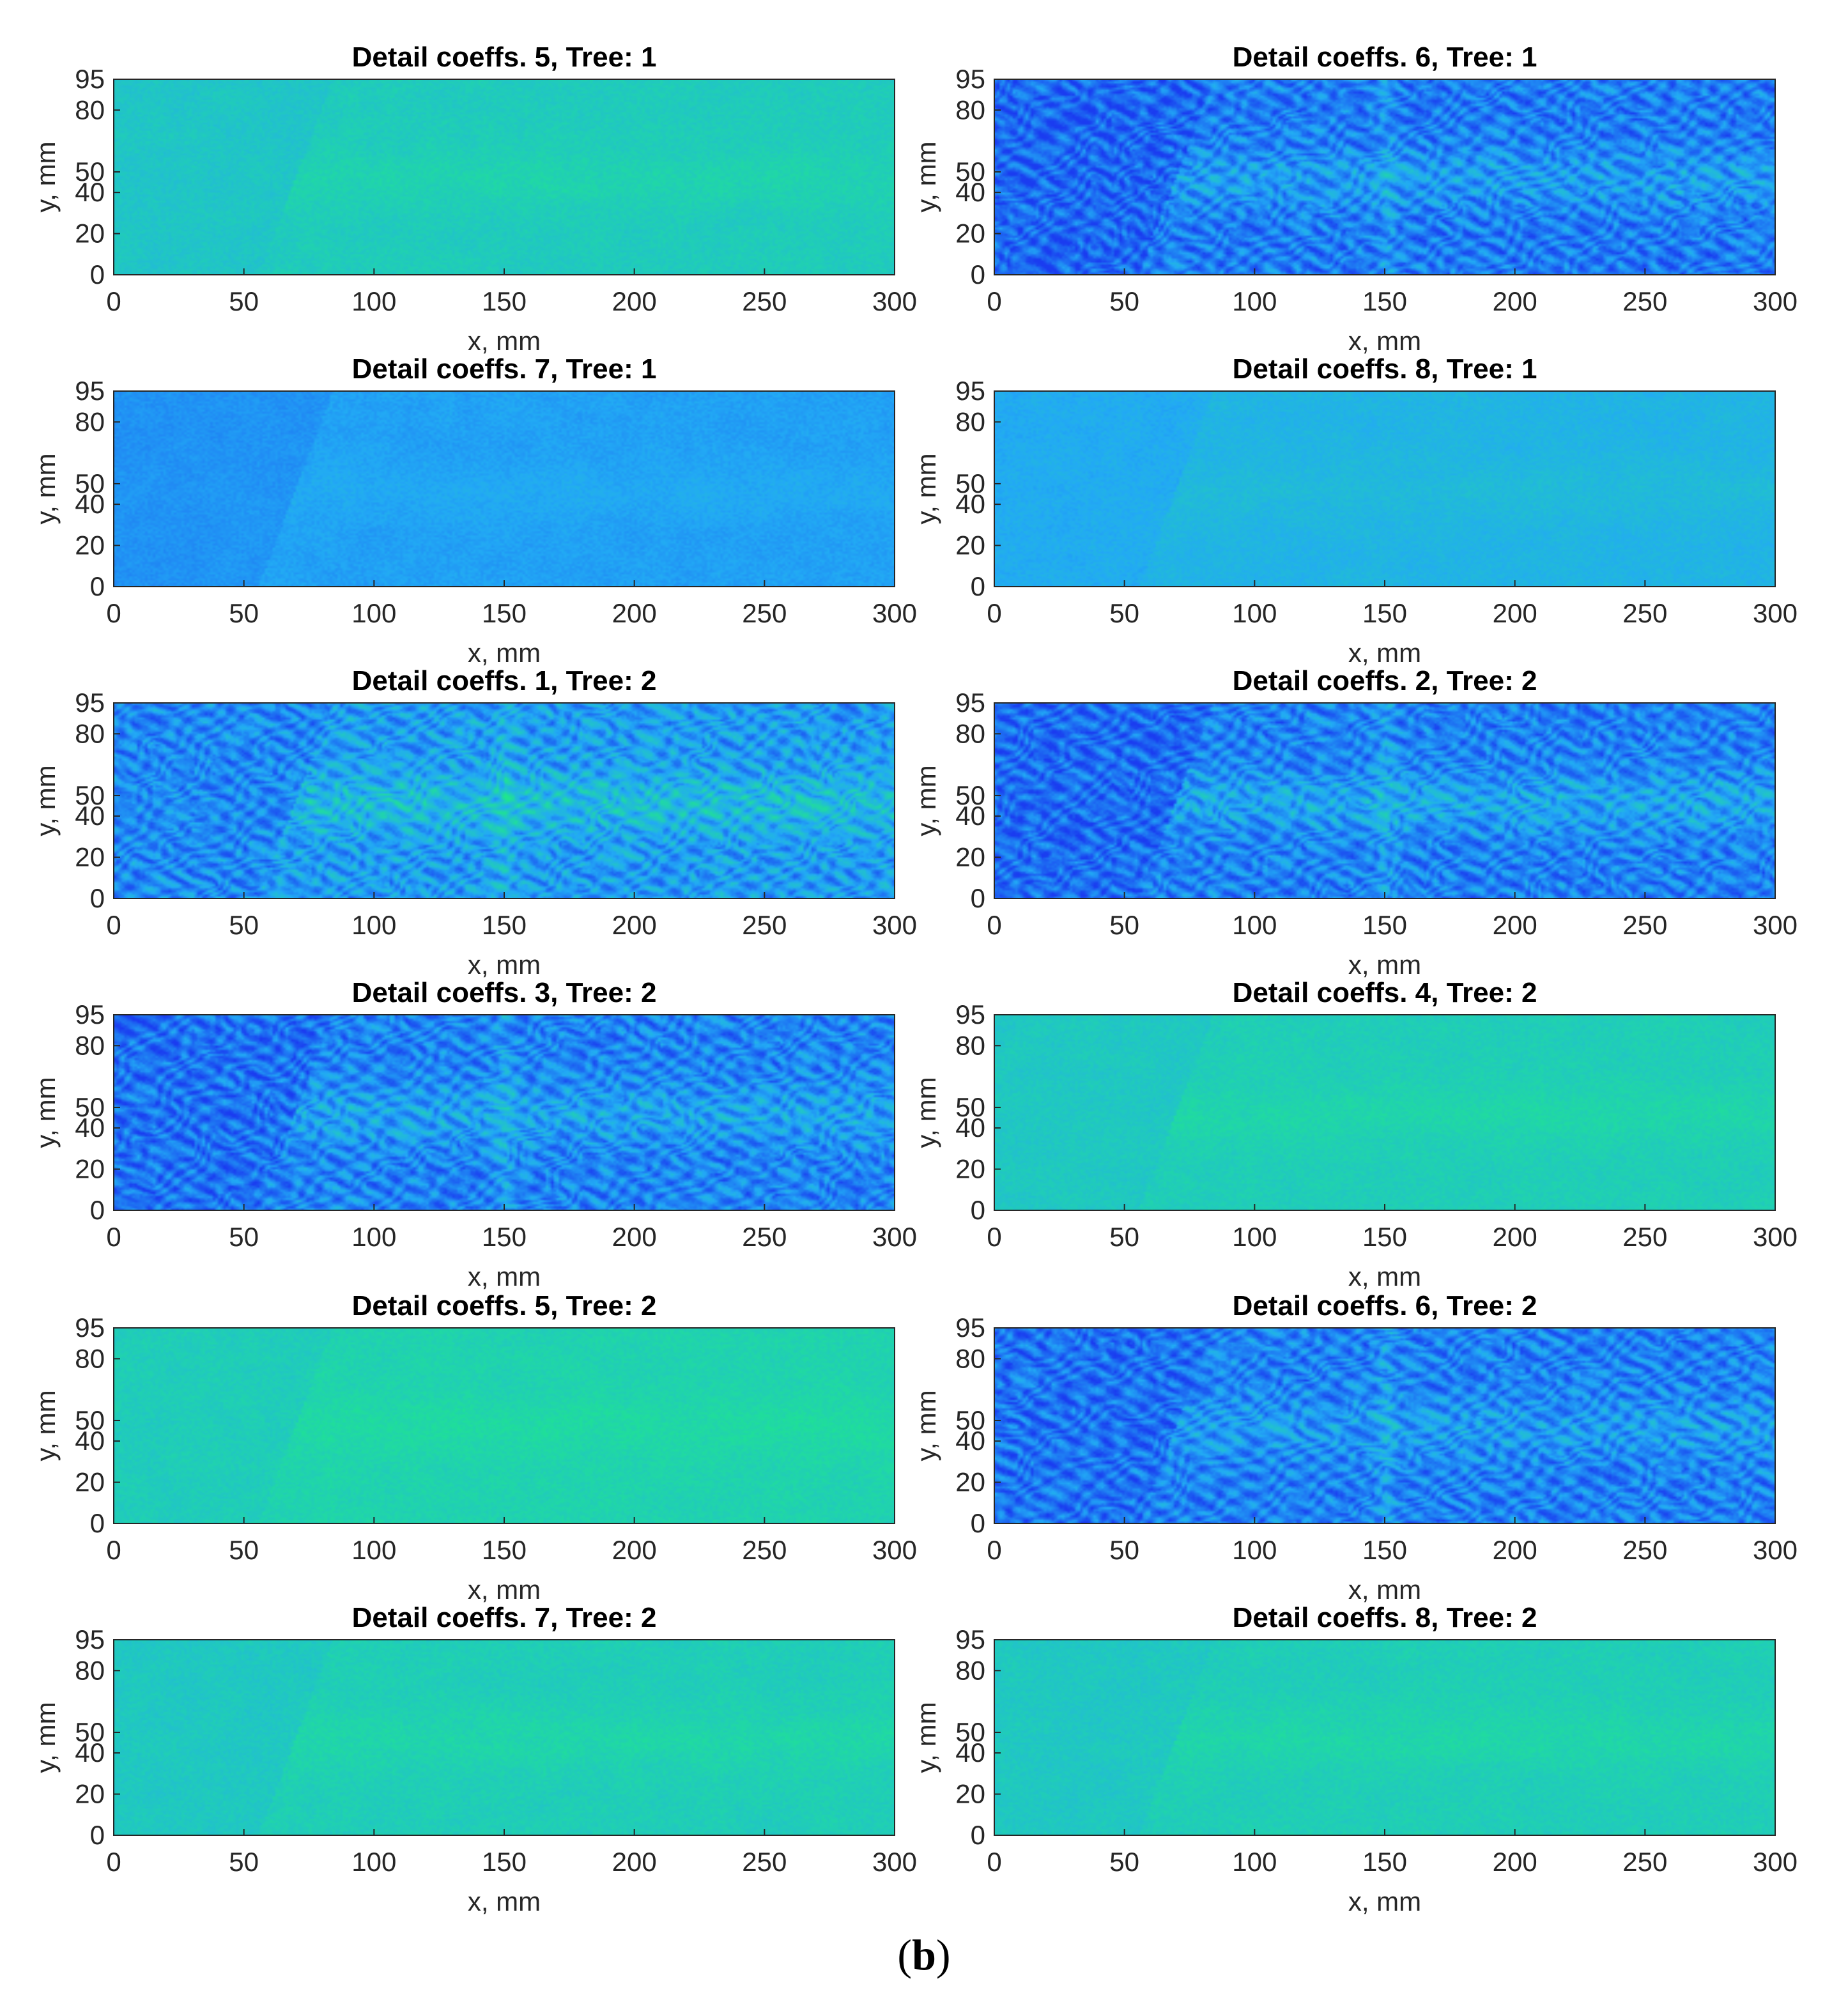 The width and height of the screenshot is (1848, 2011). I want to click on caption-letter: b, so click(924, 1954).